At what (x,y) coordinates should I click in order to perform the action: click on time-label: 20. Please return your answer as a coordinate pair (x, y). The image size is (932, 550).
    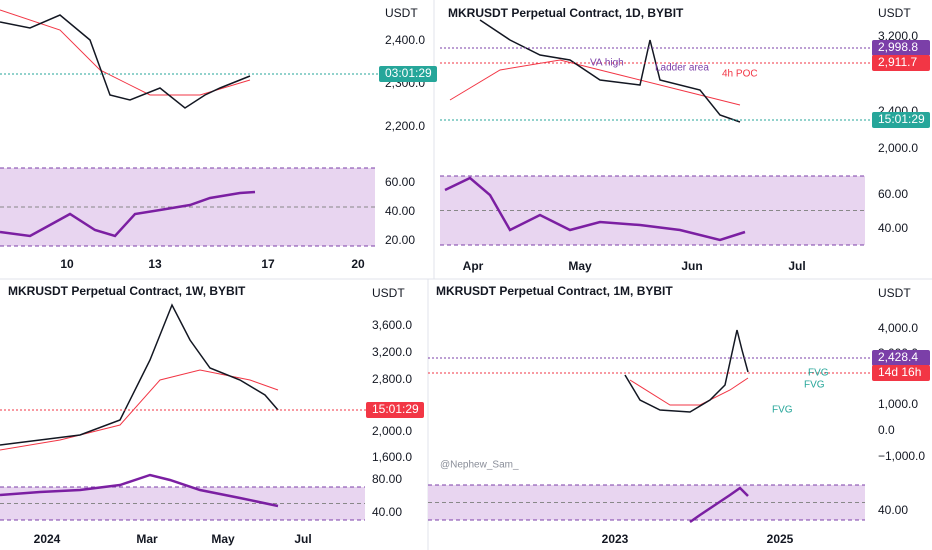
    Looking at the image, I should click on (358, 264).